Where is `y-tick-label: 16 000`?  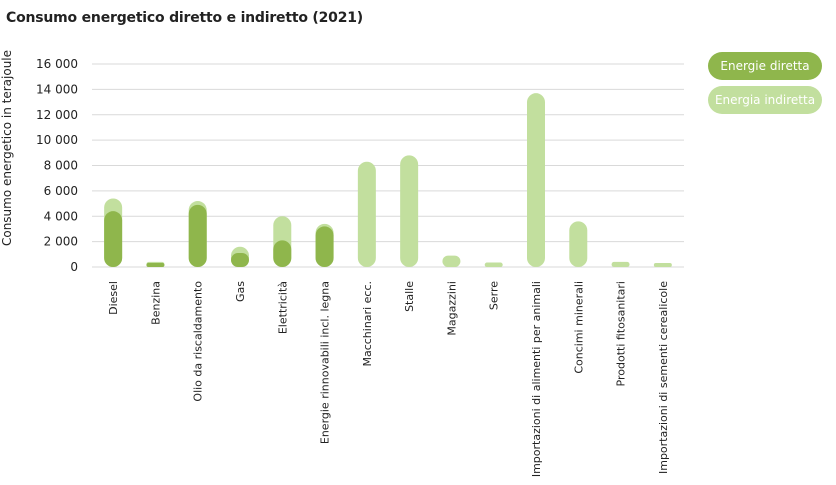 y-tick-label: 16 000 is located at coordinates (57, 64).